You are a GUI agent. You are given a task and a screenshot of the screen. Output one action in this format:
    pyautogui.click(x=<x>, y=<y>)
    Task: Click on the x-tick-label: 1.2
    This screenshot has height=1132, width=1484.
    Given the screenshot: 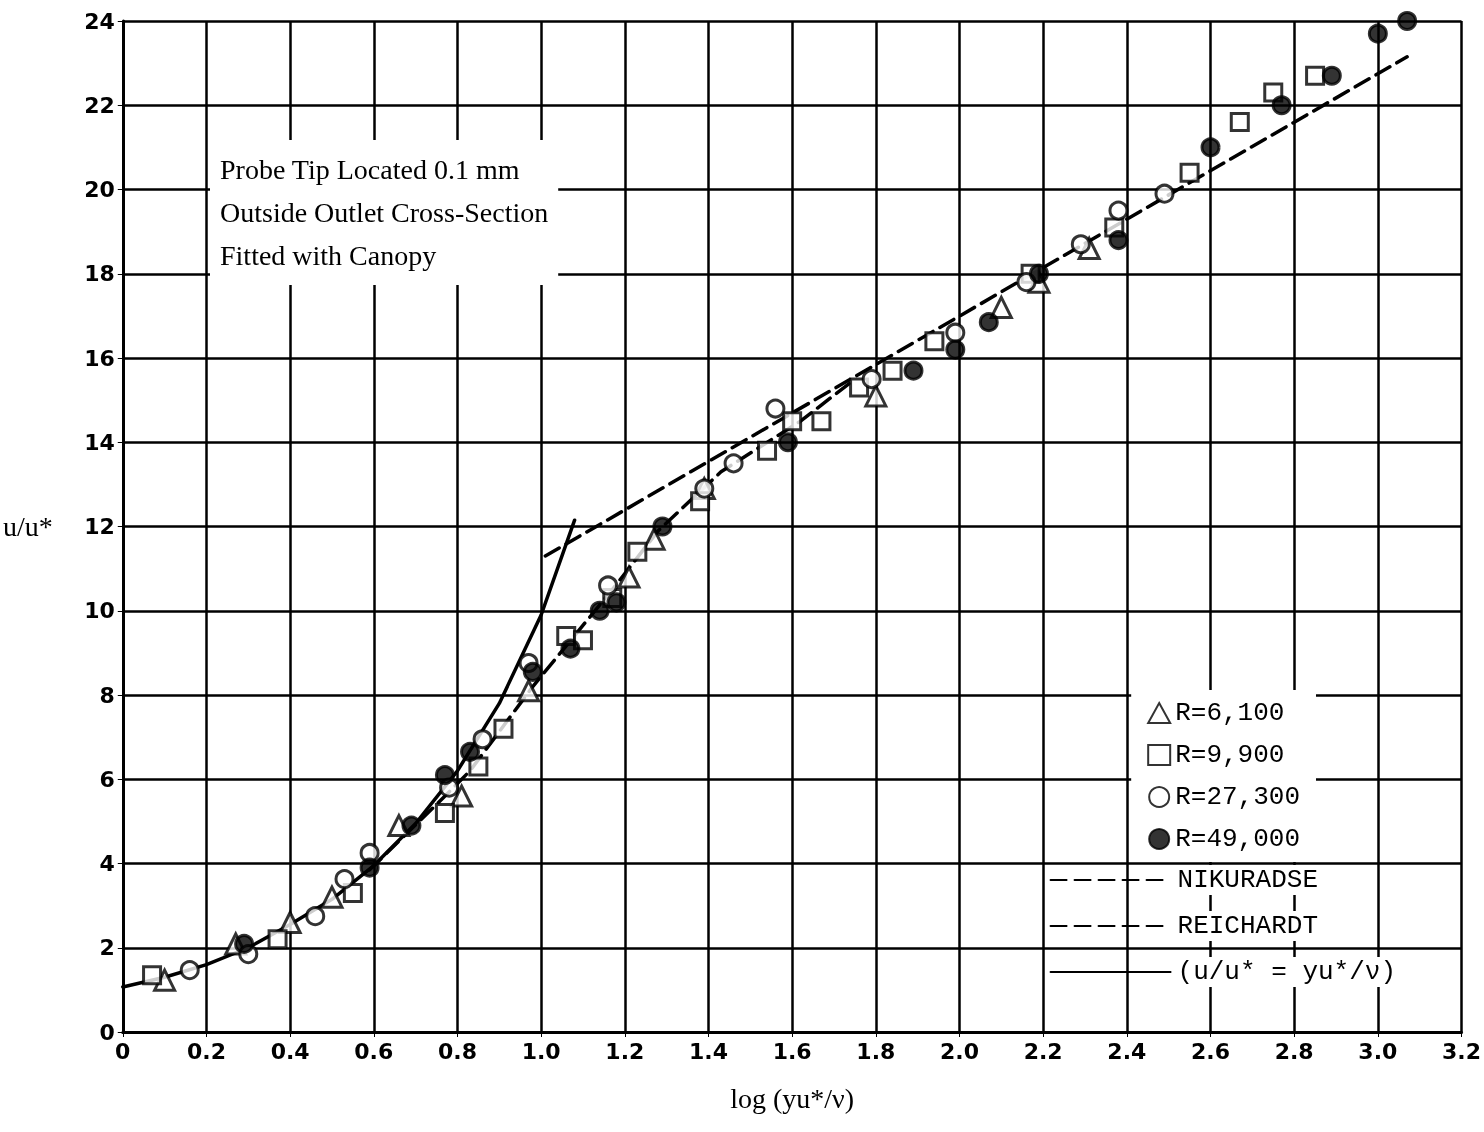 What is the action you would take?
    pyautogui.click(x=625, y=1051)
    